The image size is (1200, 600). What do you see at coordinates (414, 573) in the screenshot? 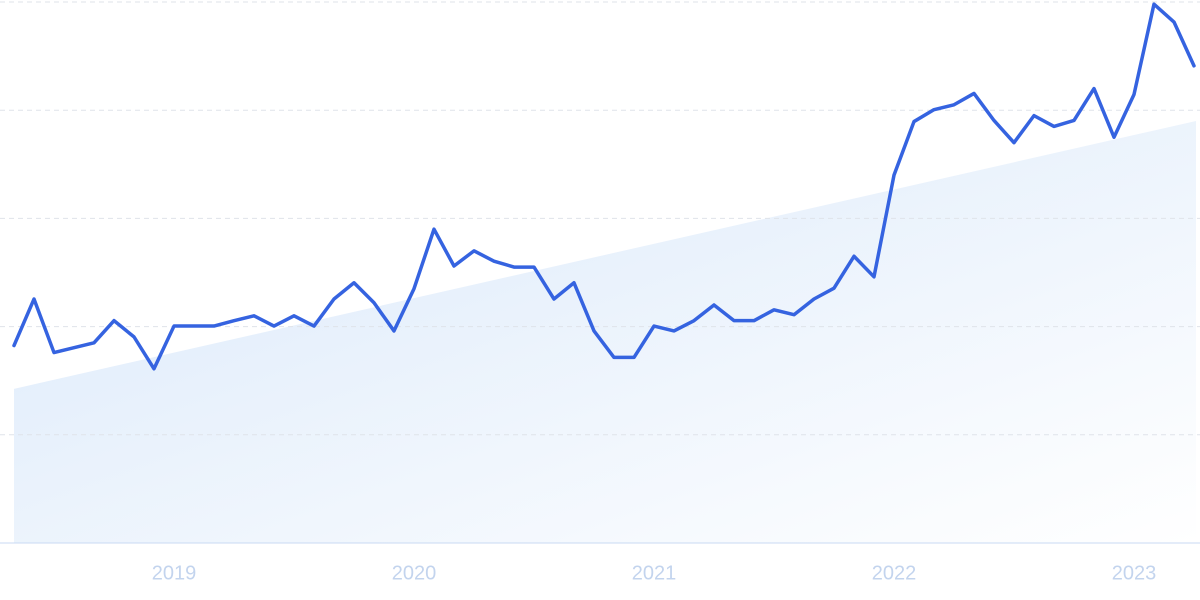
I see `x-tick-label: 2020` at bounding box center [414, 573].